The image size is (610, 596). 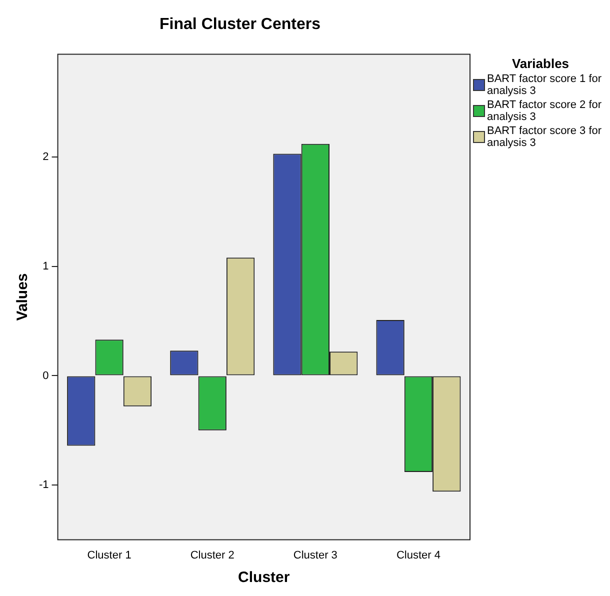 What do you see at coordinates (545, 137) in the screenshot?
I see `legend-label: BART factor score 3 for analysis 3` at bounding box center [545, 137].